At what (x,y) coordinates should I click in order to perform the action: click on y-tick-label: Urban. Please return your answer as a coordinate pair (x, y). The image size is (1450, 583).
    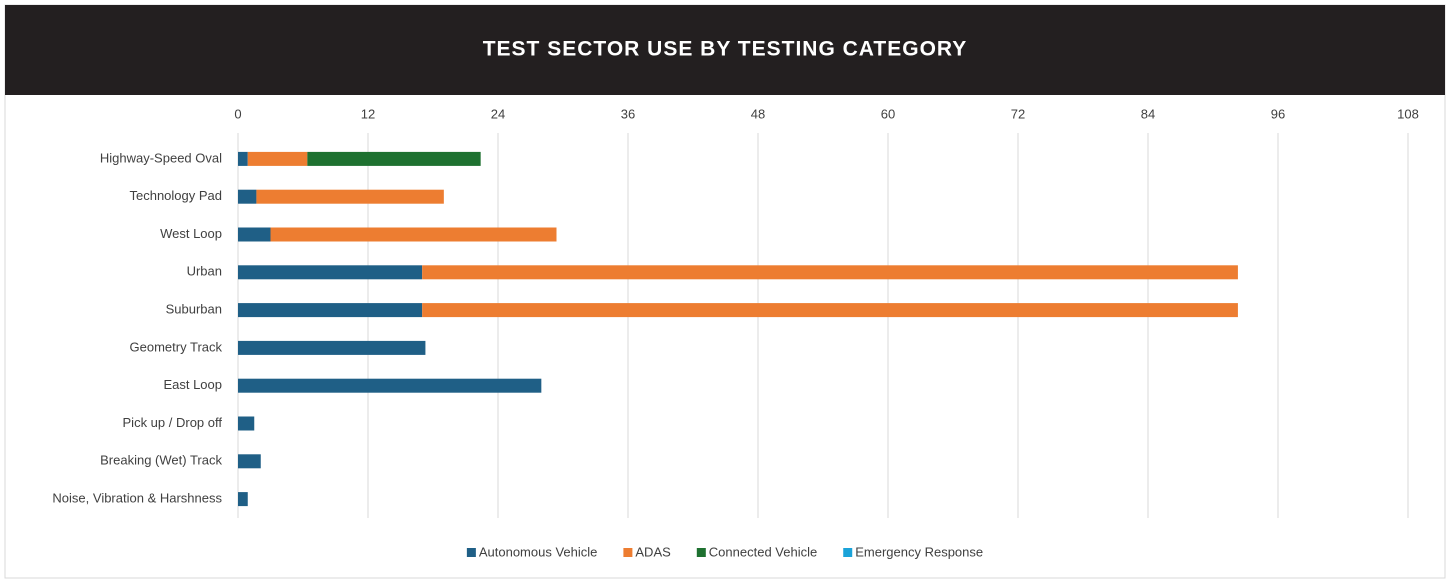
    Looking at the image, I should click on (204, 271).